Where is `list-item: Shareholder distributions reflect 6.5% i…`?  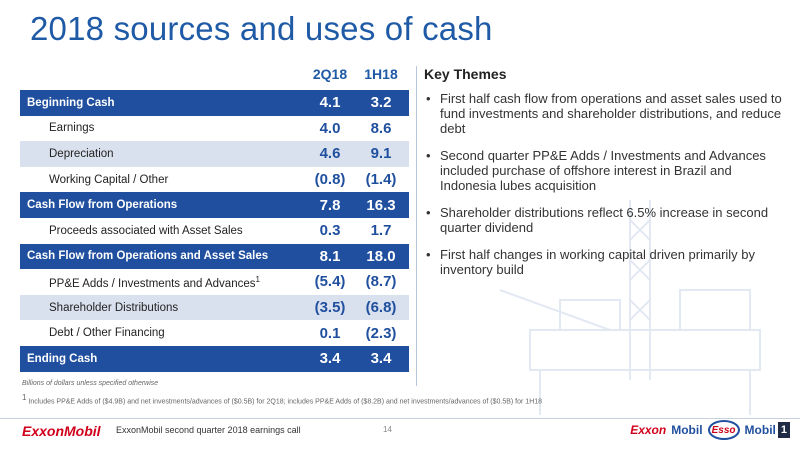
list-item: Shareholder distributions reflect 6.5% i… is located at coordinates (604, 220).